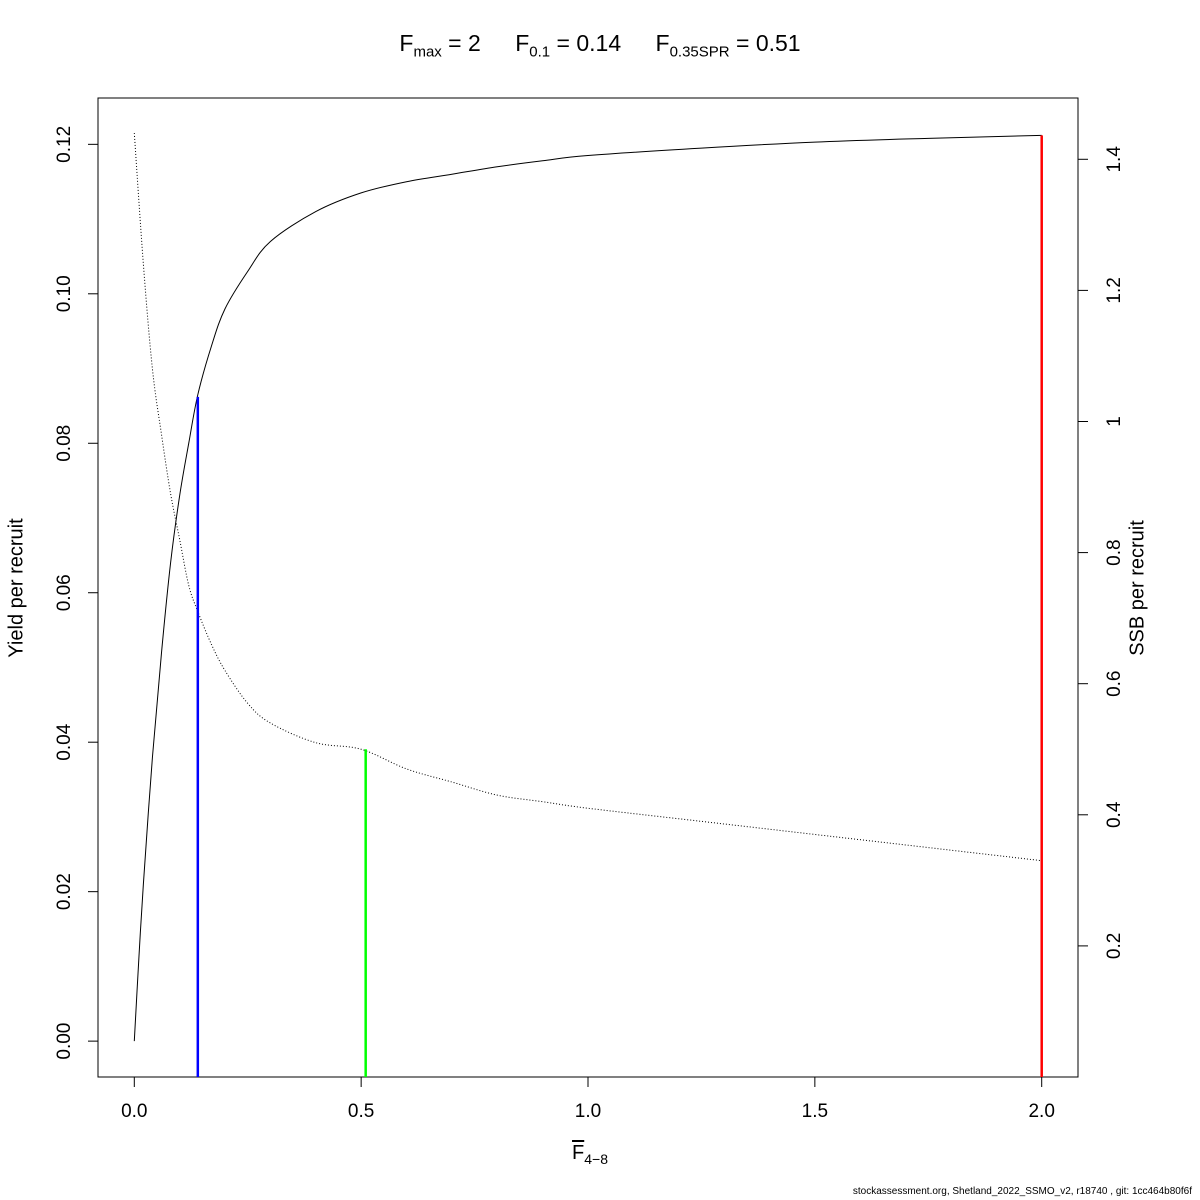 The image size is (1200, 1200). I want to click on y-right-tick-label: 1.2, so click(1114, 290).